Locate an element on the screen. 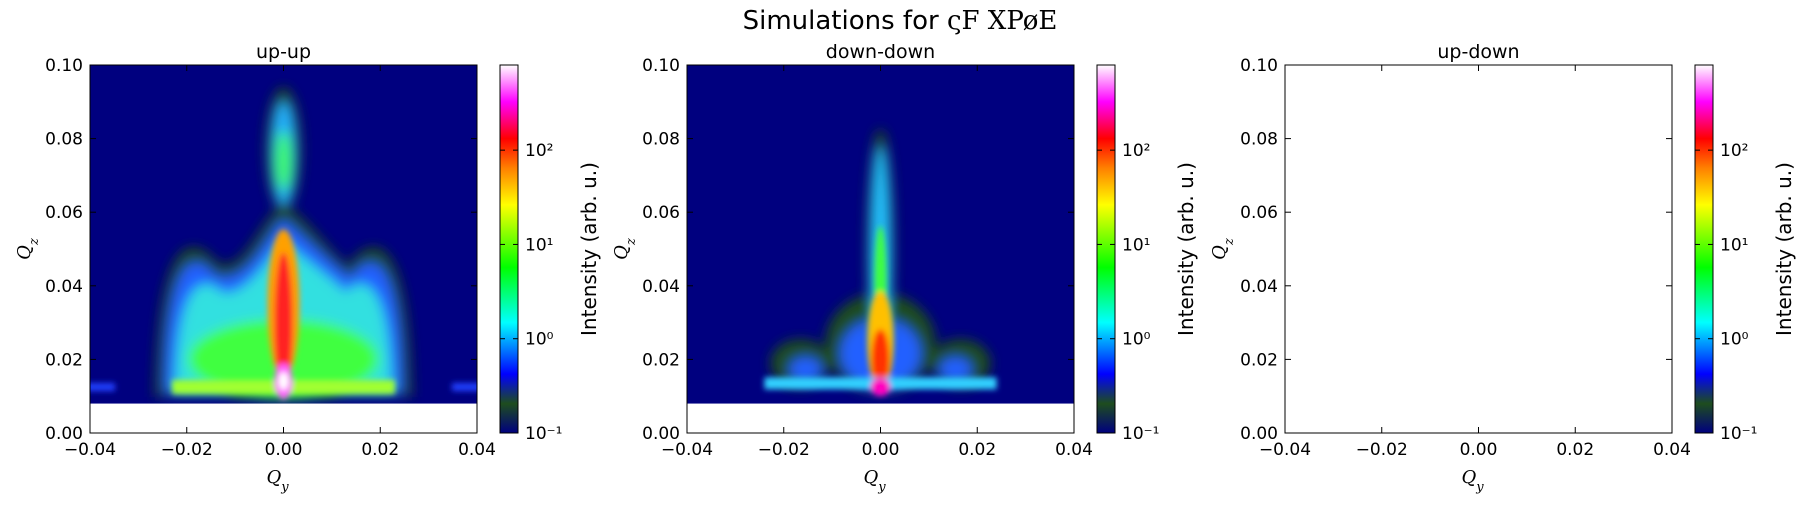  heatmap-side-core-right is located at coordinates (955, 369).